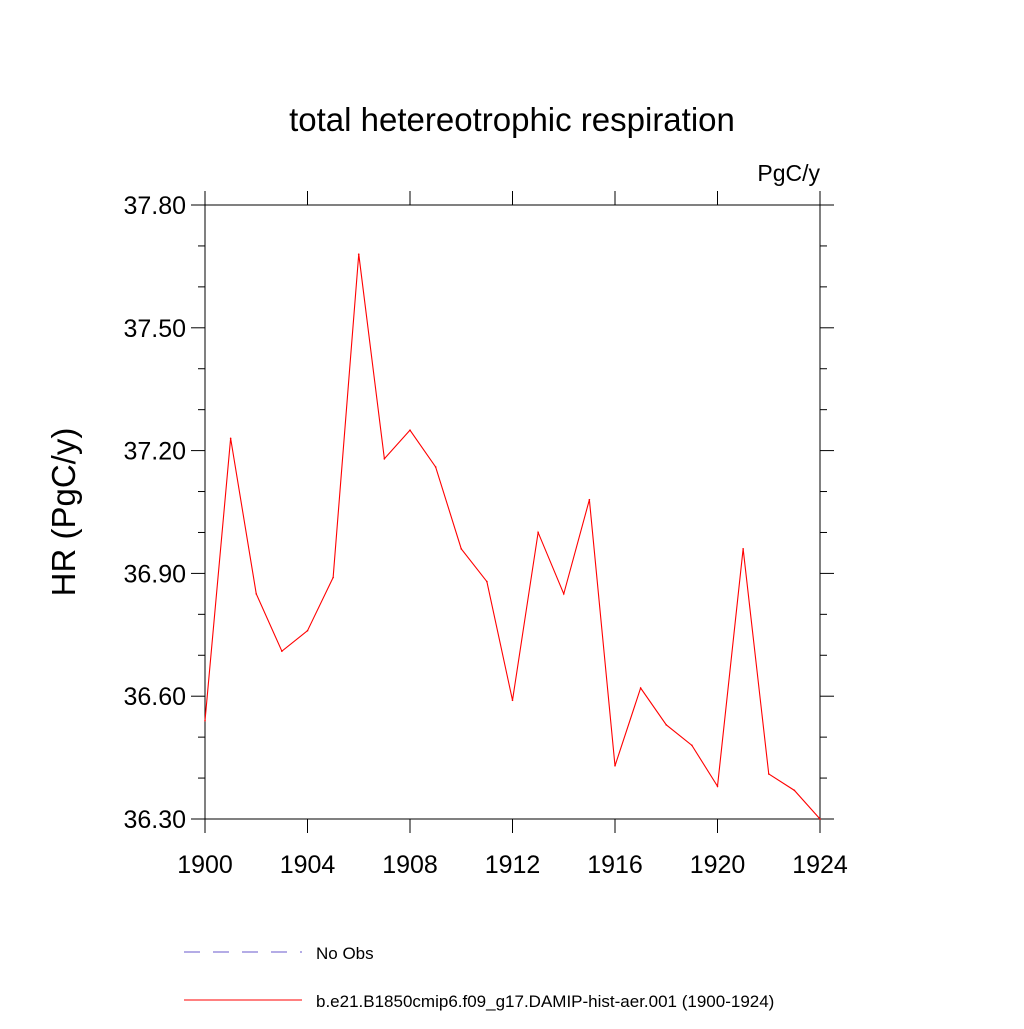 This screenshot has width=1024, height=1029. What do you see at coordinates (154, 206) in the screenshot?
I see `y-tick-label: 37.80` at bounding box center [154, 206].